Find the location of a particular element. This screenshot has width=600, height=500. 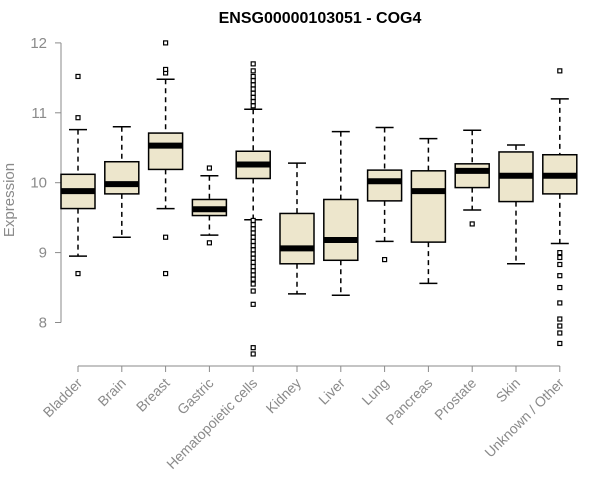

box-breast is located at coordinates (165, 158).